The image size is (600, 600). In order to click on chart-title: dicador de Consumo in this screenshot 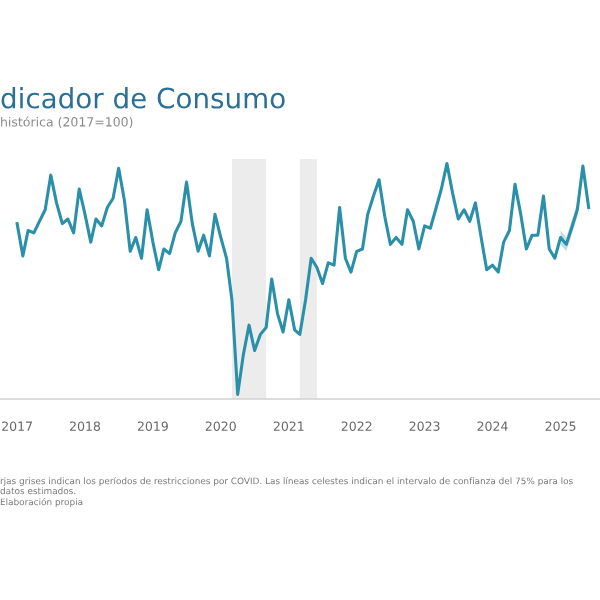, I will do `click(143, 98)`.